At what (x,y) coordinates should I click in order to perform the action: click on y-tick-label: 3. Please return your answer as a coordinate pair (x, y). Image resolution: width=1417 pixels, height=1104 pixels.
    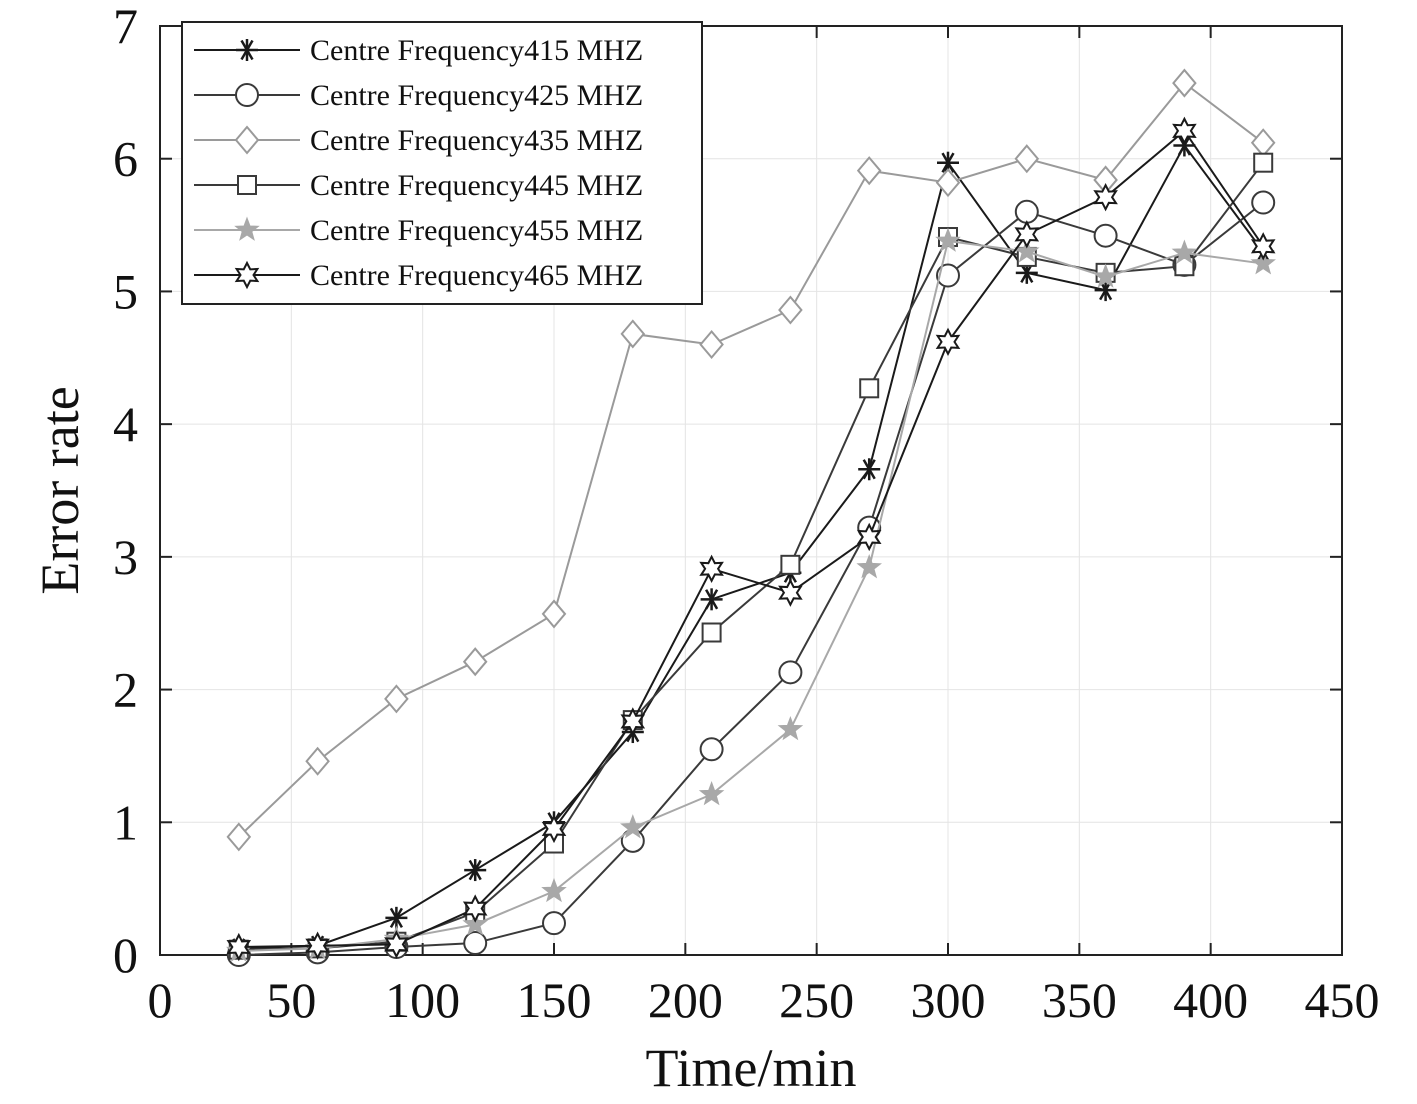
    Looking at the image, I should click on (125, 557).